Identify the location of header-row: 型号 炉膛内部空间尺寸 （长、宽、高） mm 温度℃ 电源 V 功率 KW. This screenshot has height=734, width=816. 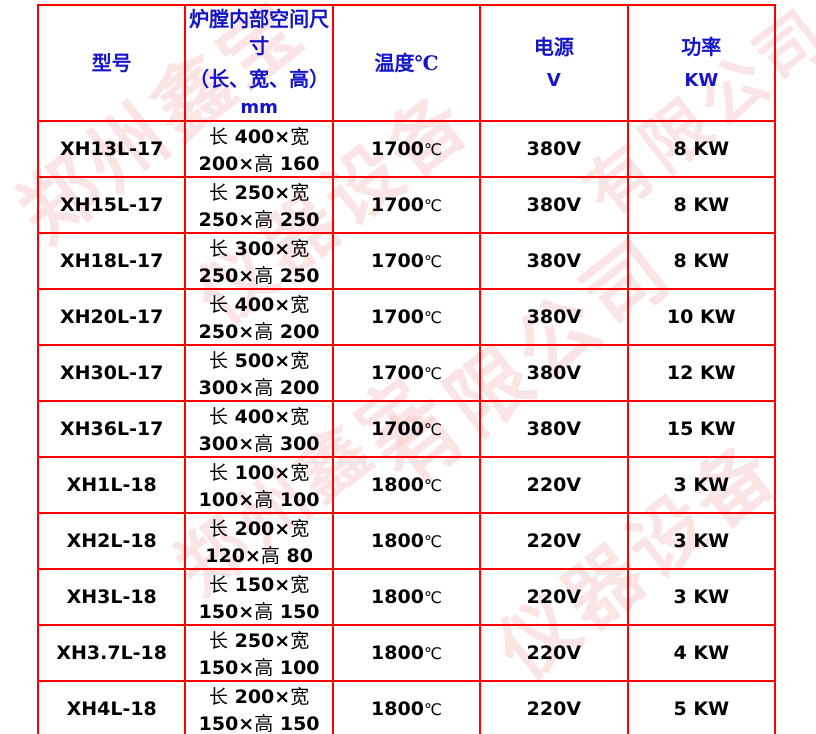
(406, 63).